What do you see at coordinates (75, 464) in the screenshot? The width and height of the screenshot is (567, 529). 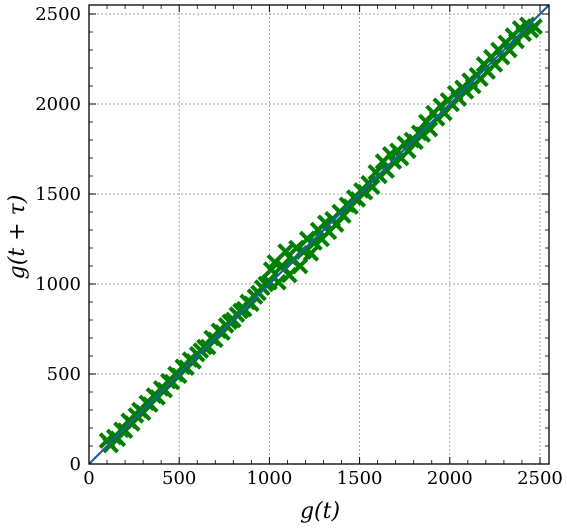 I see `y-tick-label: 0` at bounding box center [75, 464].